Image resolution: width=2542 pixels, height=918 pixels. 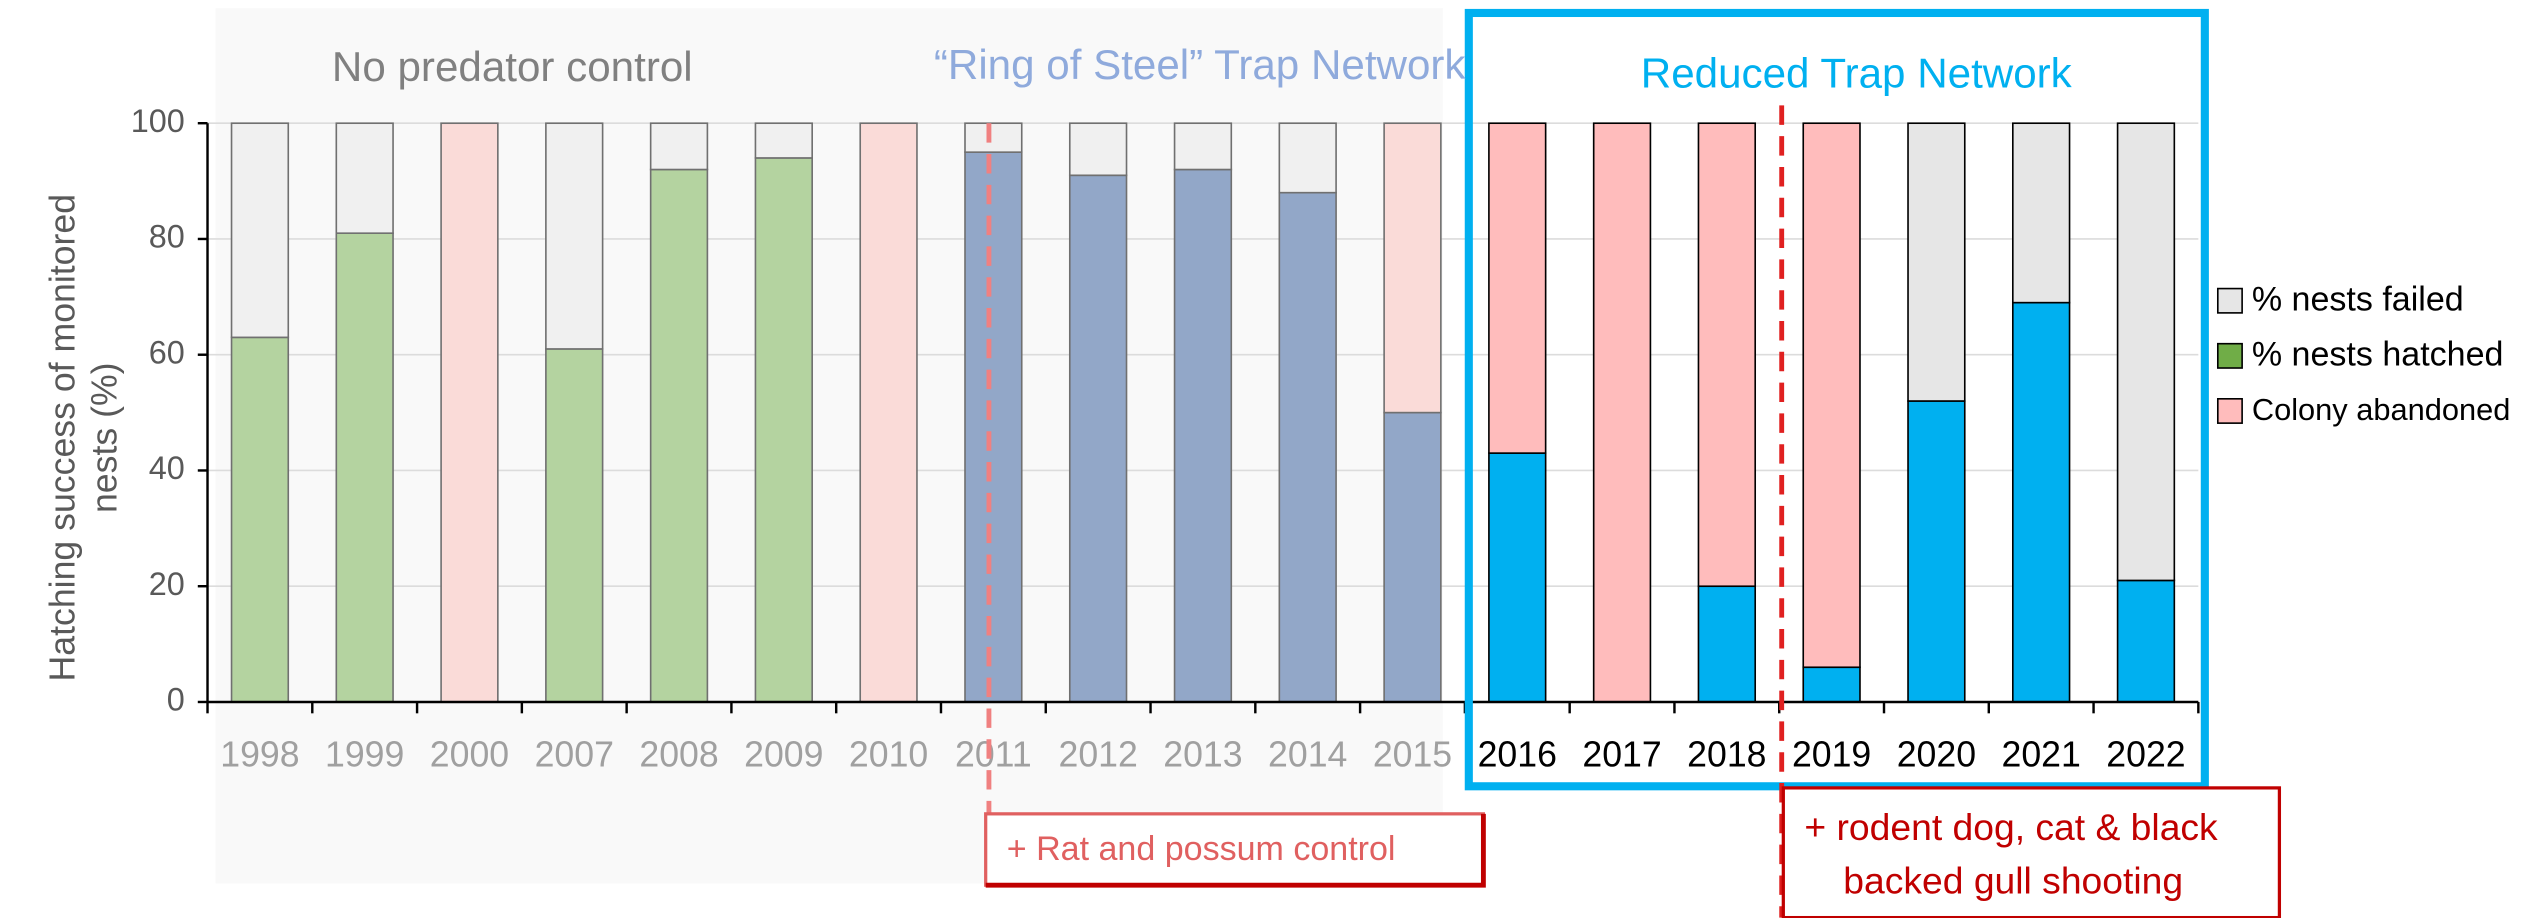 I want to click on x-tick-label: 2000, so click(x=469, y=755).